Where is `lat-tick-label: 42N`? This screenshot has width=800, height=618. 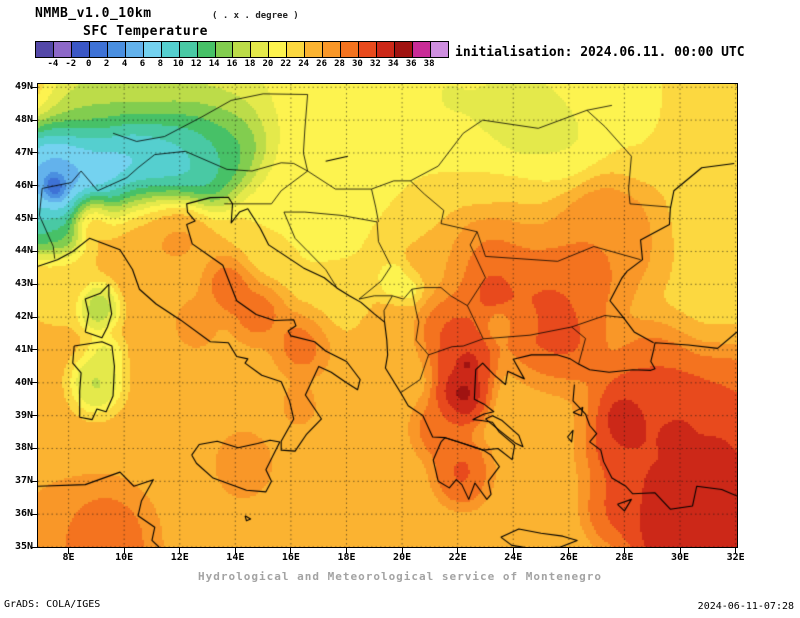 lat-tick-label: 42N is located at coordinates (23, 317).